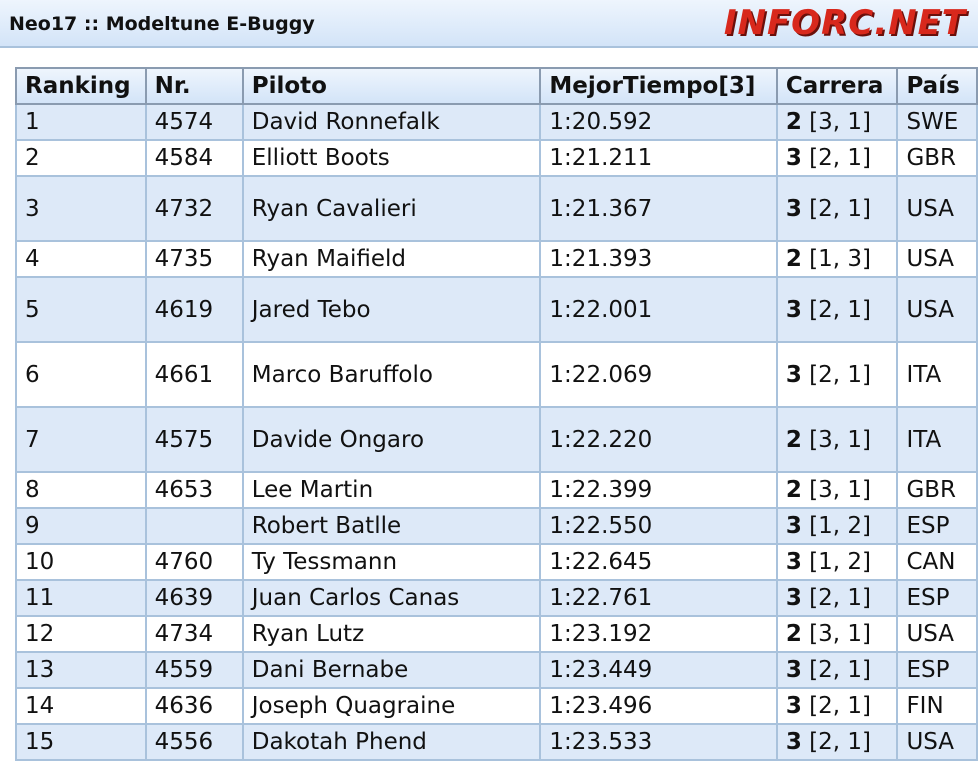 The height and width of the screenshot is (766, 978). I want to click on pilot-cell: Juan Carlos Canas, so click(391, 598).